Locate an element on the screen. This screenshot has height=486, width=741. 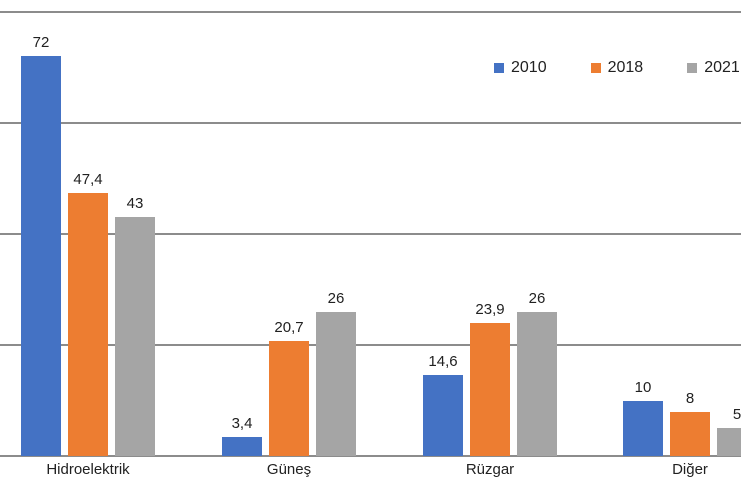
legend-swatch-2021 is located at coordinates (692, 67).